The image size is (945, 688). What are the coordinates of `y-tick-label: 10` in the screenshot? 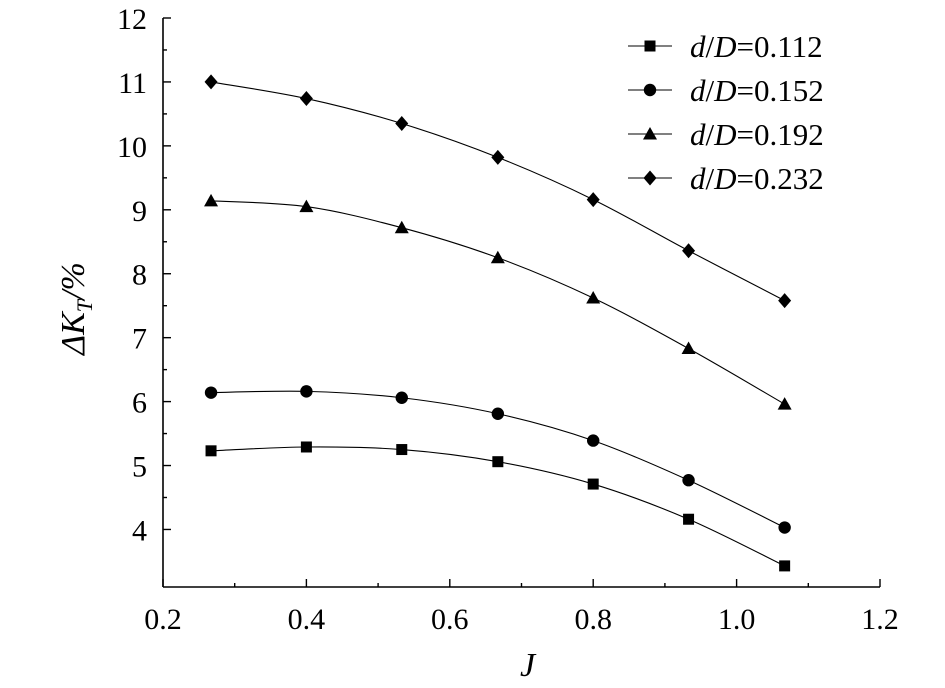 It's located at (132, 147).